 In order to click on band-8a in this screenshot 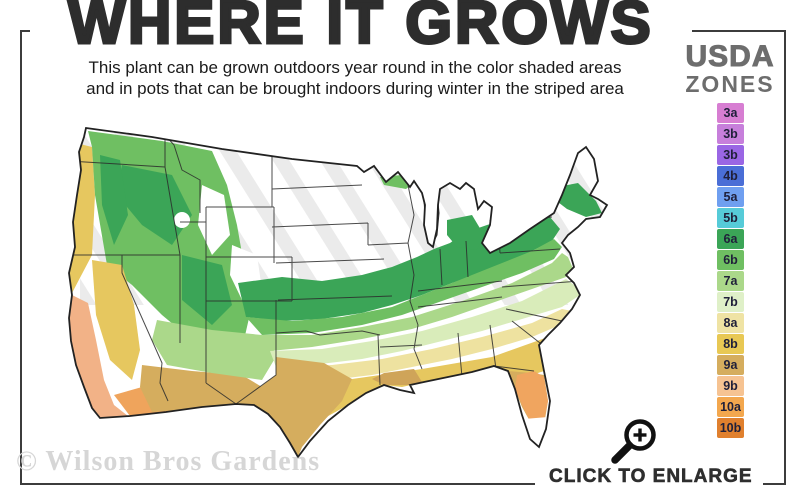, I will do `click(424, 346)`.